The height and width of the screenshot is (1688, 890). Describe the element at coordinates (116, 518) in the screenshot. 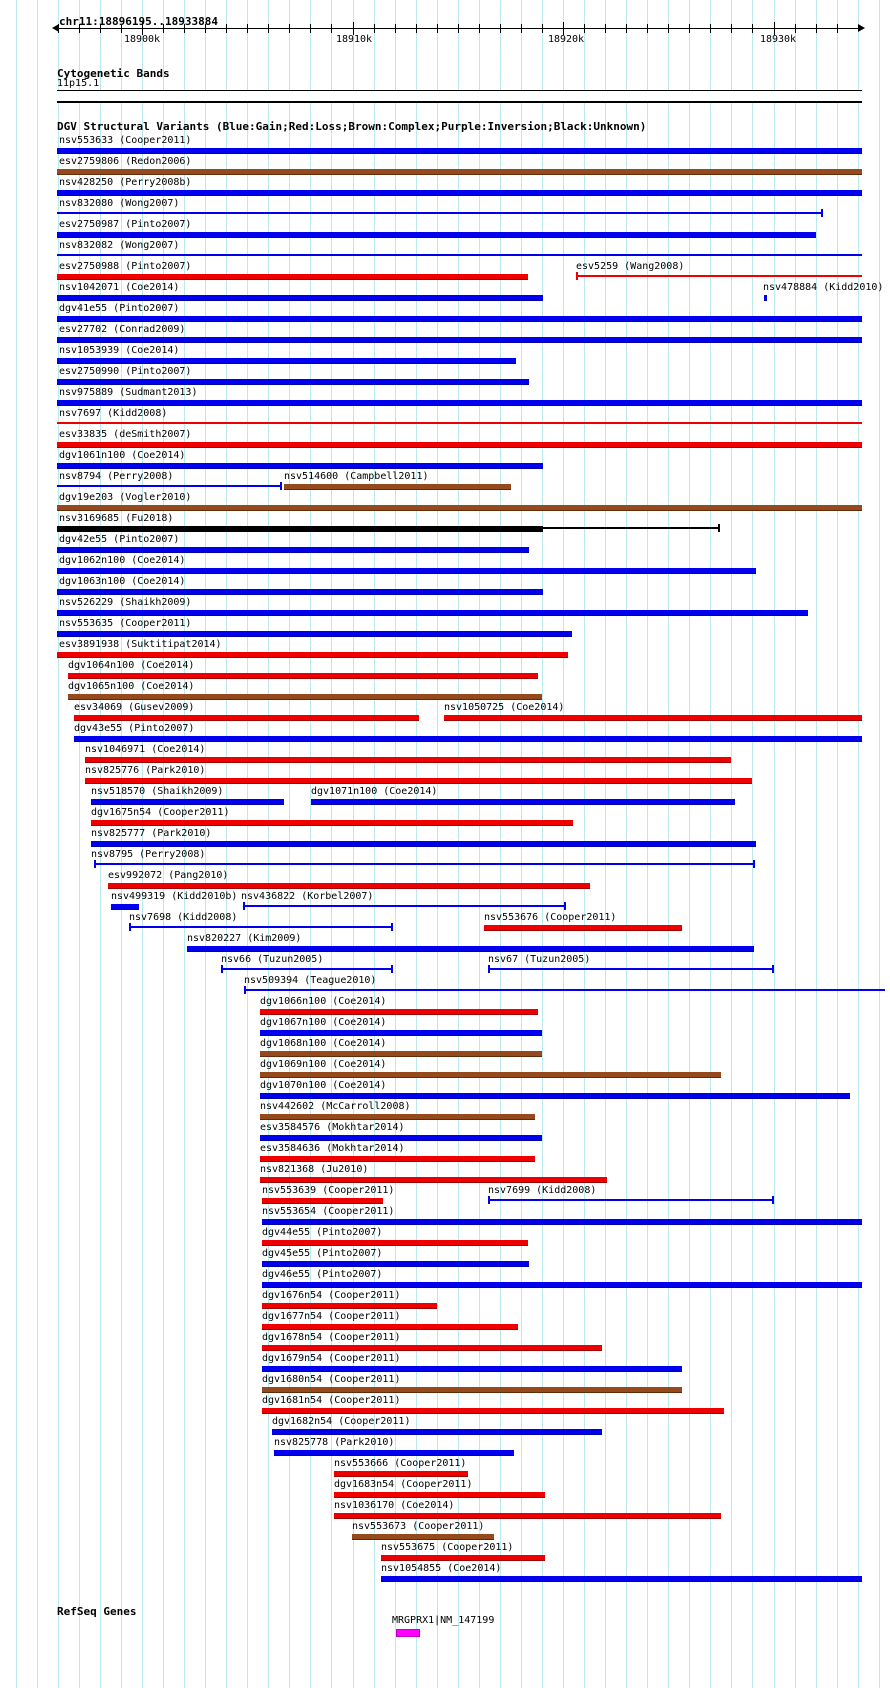

I see `variant-label: nsv3169685 (Fu2018)` at that location.